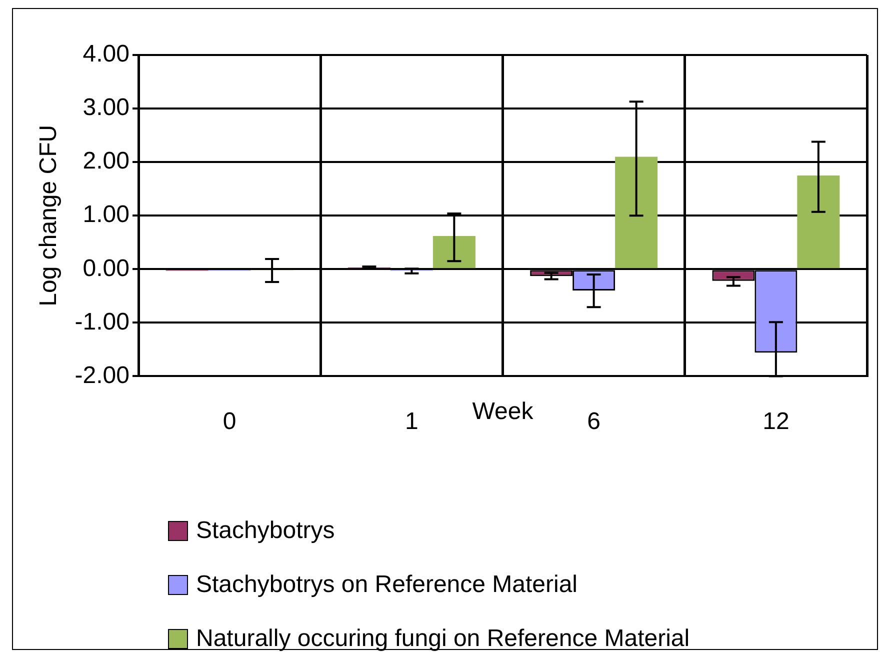 The height and width of the screenshot is (652, 887). Describe the element at coordinates (106, 268) in the screenshot. I see `y-tick-label: 0.00` at that location.